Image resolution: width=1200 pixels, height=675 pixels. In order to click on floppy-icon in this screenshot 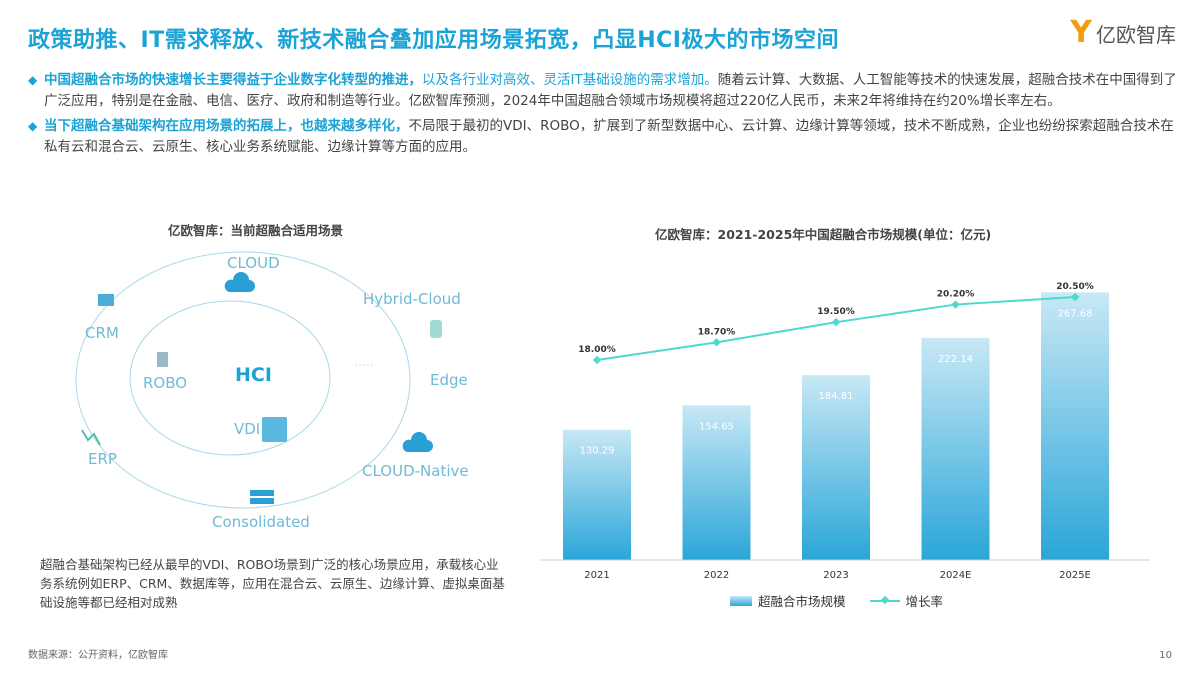, I will do `click(274, 429)`.